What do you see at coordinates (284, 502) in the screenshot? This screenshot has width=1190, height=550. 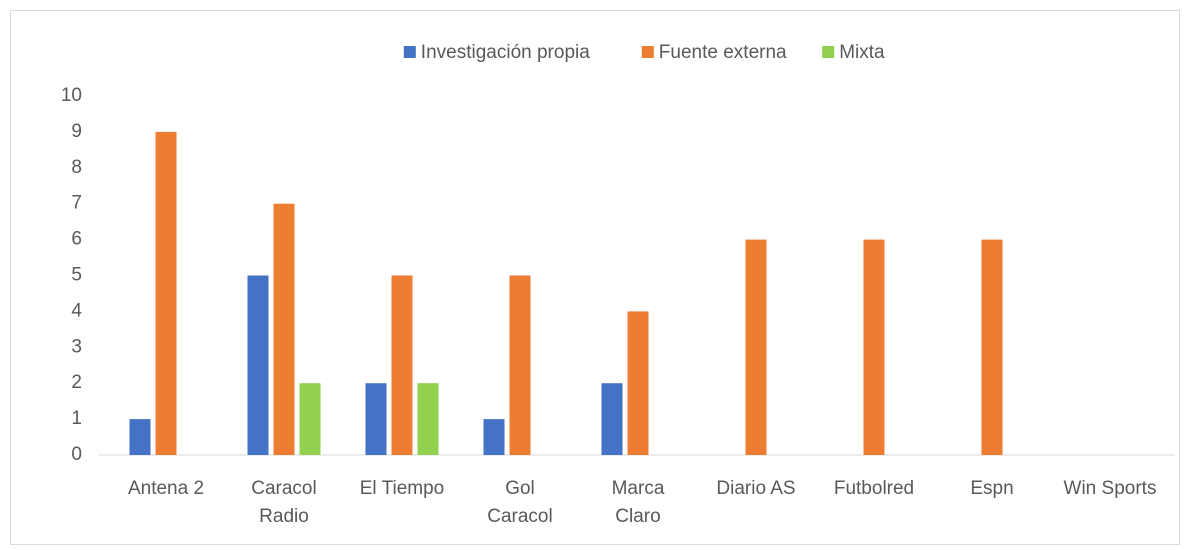 I see `x-tick-label: Caracol Radio` at bounding box center [284, 502].